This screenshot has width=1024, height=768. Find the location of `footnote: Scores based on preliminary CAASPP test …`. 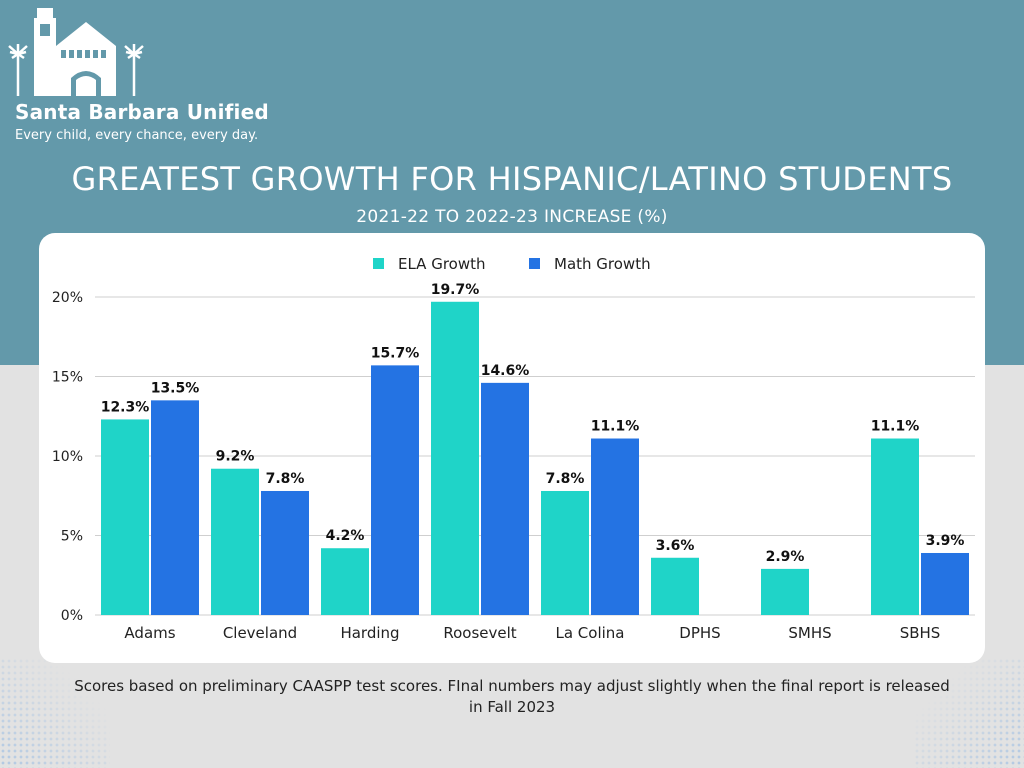

footnote: Scores based on preliminary CAASPP test … is located at coordinates (512, 696).